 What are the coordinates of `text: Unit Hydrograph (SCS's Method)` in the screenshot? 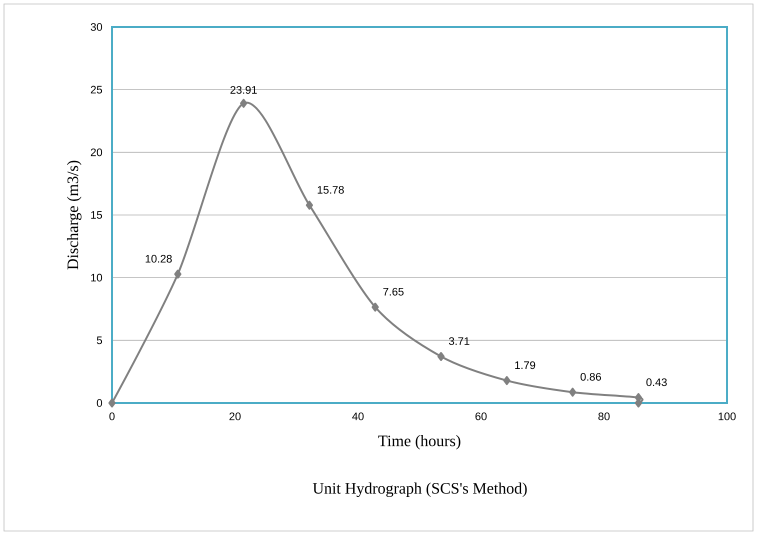 It's located at (419, 489).